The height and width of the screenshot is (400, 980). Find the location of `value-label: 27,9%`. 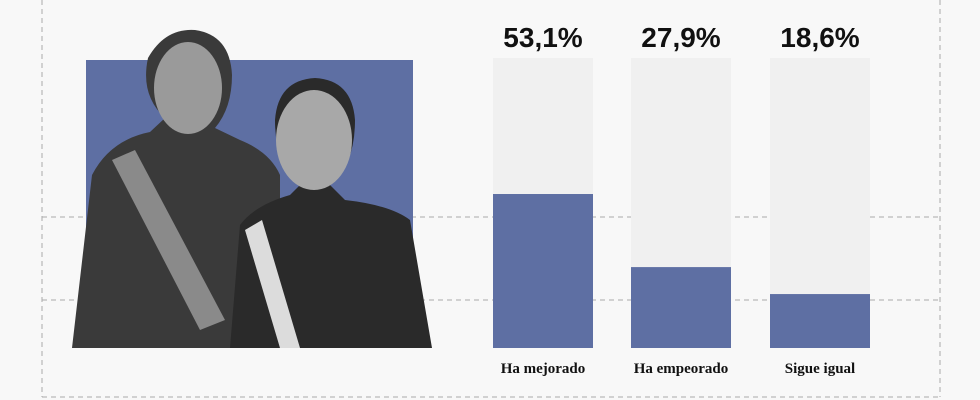

value-label: 27,9% is located at coordinates (680, 37).